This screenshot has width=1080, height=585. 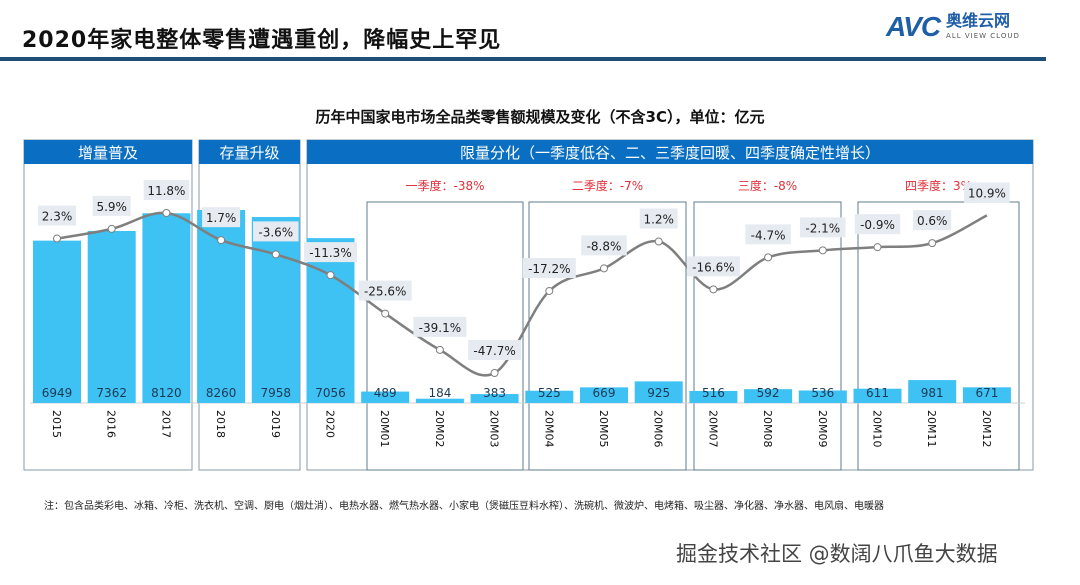 I want to click on x-tick-label: 20M02, so click(x=439, y=429).